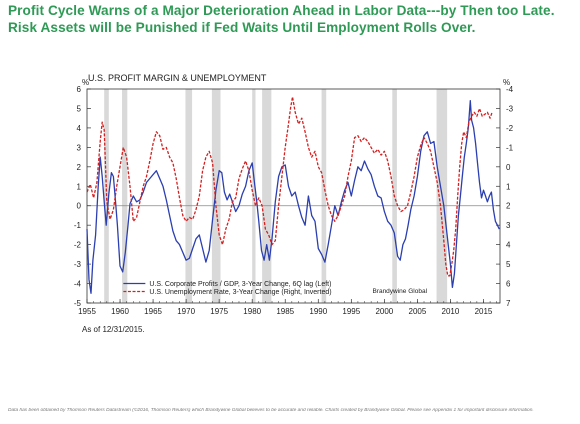 This screenshot has height=424, width=580. What do you see at coordinates (219, 311) in the screenshot?
I see `x-tick-label: 1975` at bounding box center [219, 311].